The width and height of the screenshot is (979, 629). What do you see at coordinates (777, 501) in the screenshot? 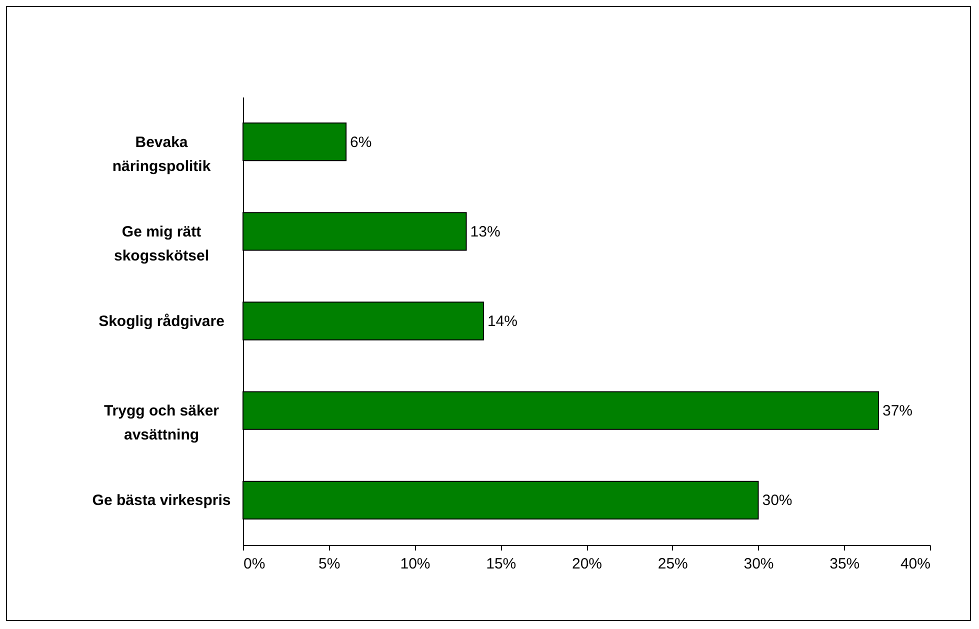
I see `data-label: 30%` at bounding box center [777, 501].